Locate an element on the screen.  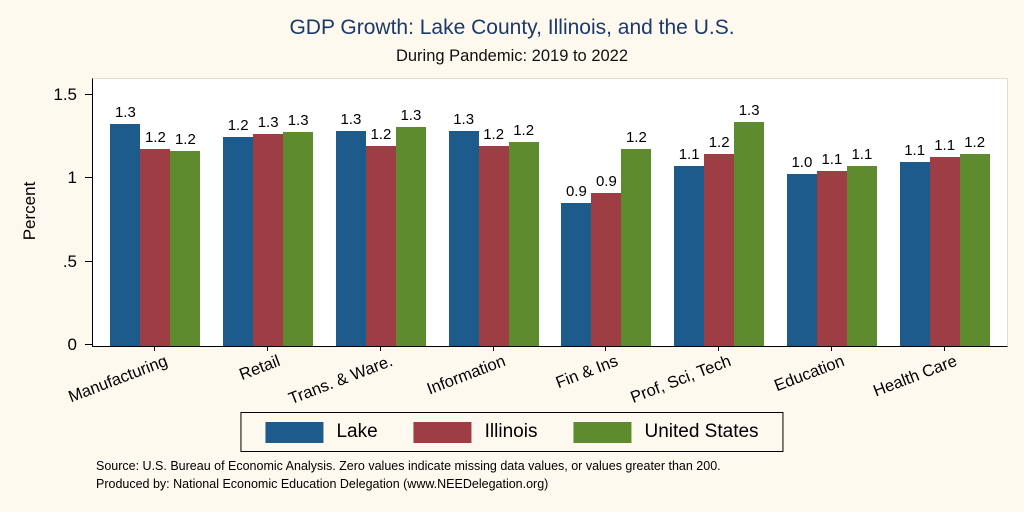
bar-group: 1.3 1.2 1.3 is located at coordinates (381, 226).